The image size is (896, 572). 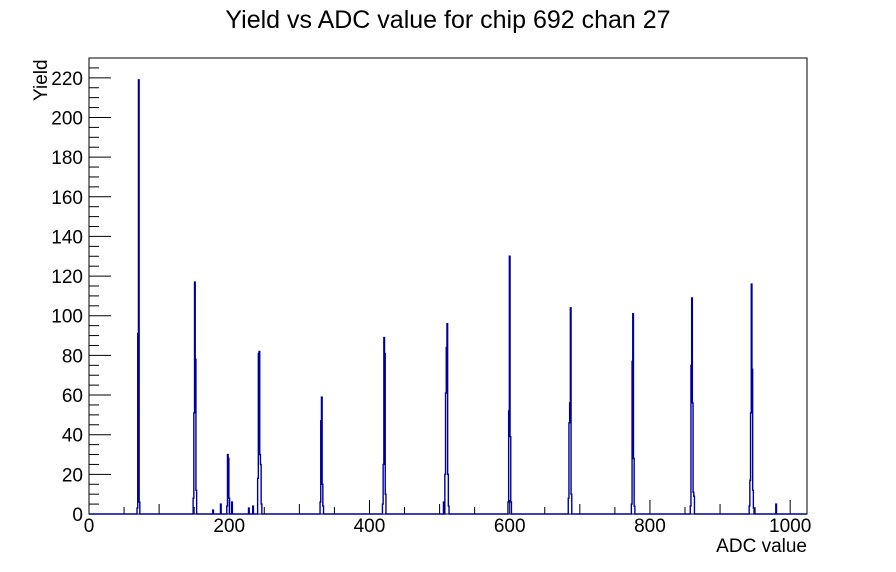 I want to click on svg-text: 180, so click(x=67, y=158).